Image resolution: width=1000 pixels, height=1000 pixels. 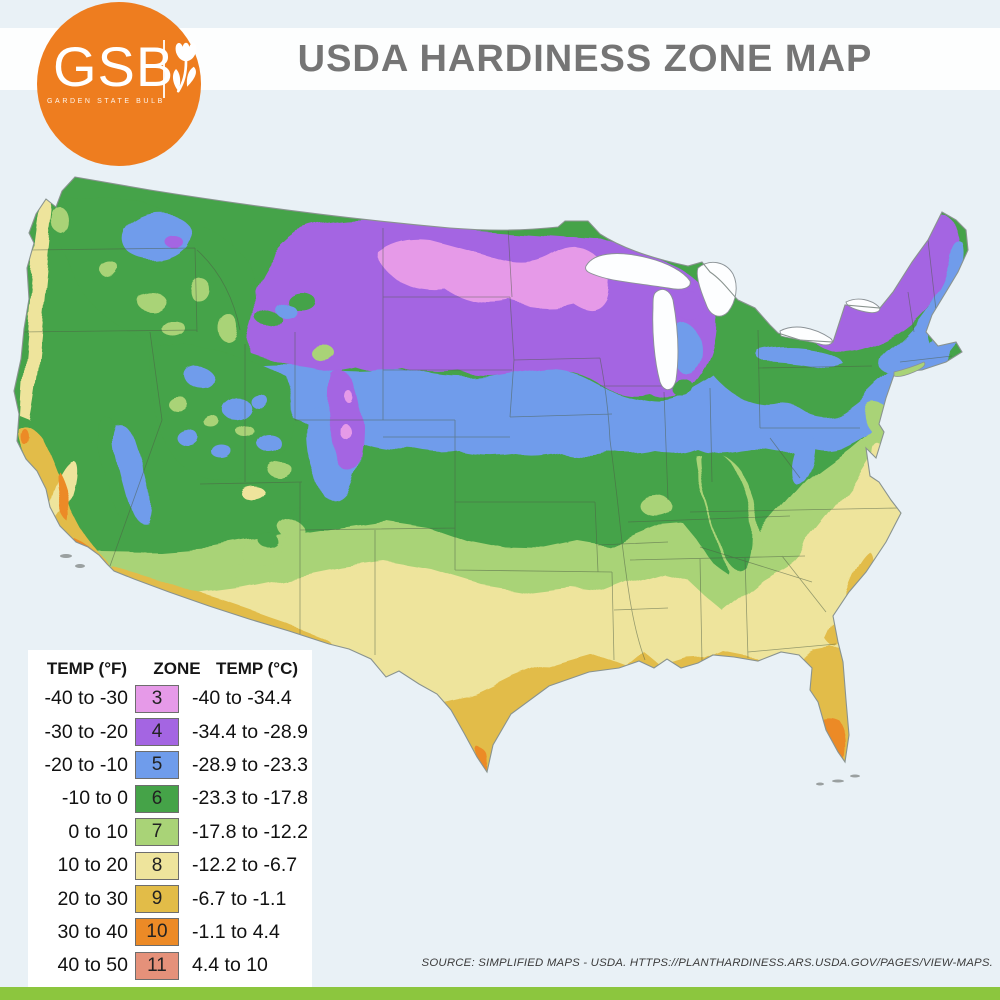 I want to click on logo-abbr: GSB, so click(x=114, y=66).